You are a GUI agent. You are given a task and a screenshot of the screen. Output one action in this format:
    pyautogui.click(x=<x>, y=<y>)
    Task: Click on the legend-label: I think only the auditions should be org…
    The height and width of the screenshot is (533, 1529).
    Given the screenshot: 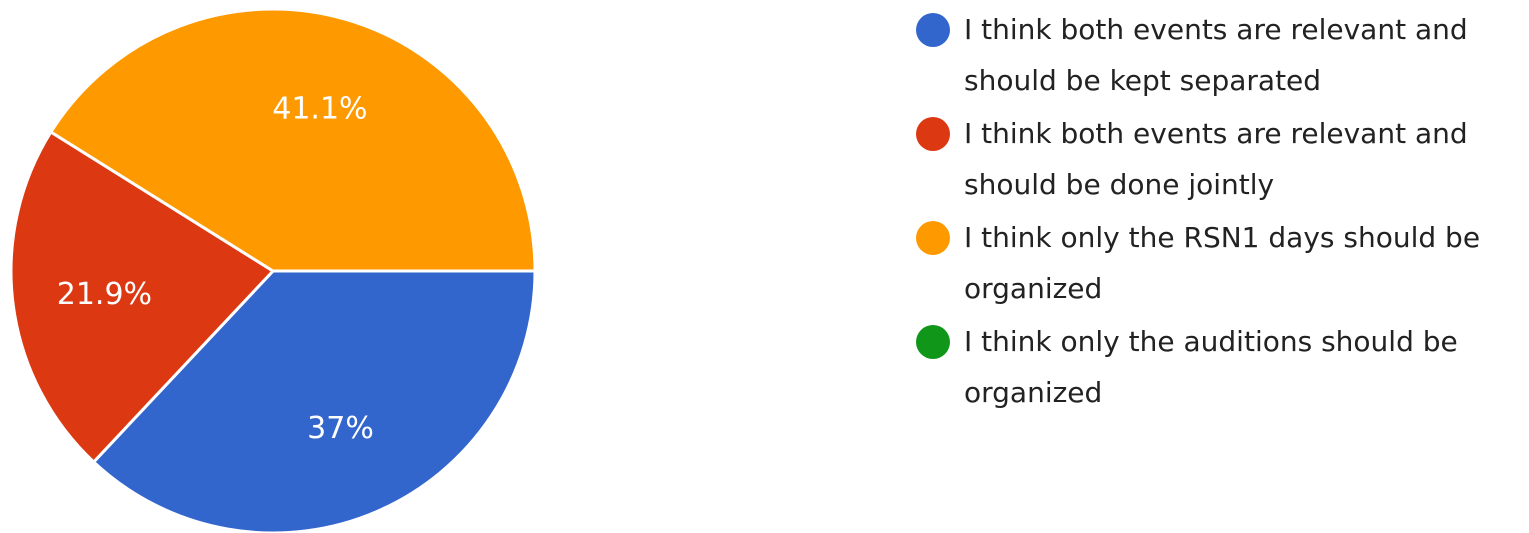 What is the action you would take?
    pyautogui.click(x=1211, y=367)
    